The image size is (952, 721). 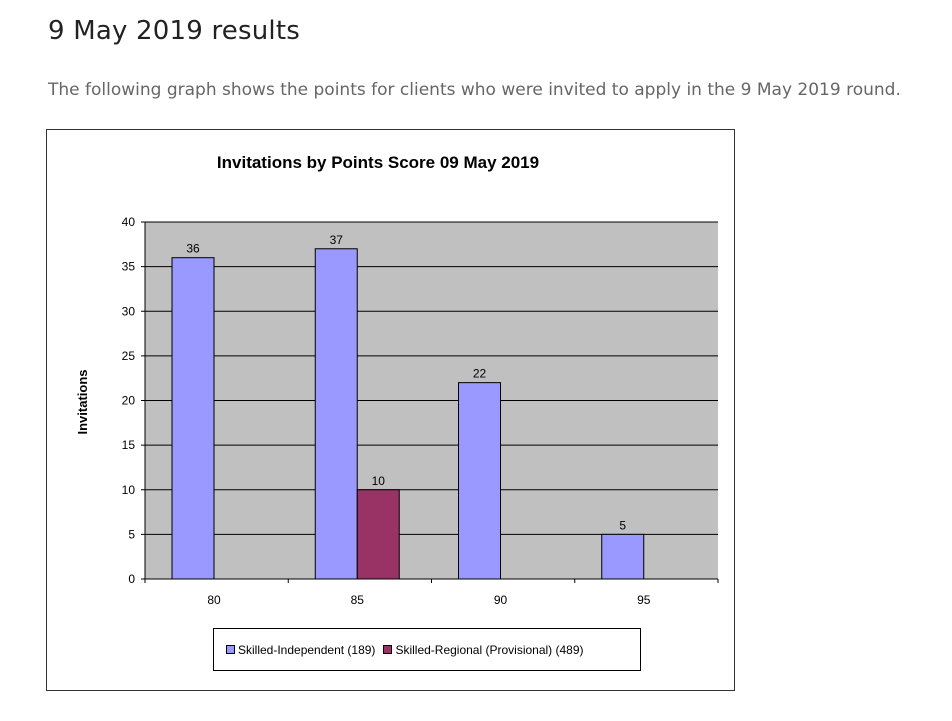 I want to click on y-axis-label: Invitations, so click(x=82, y=401).